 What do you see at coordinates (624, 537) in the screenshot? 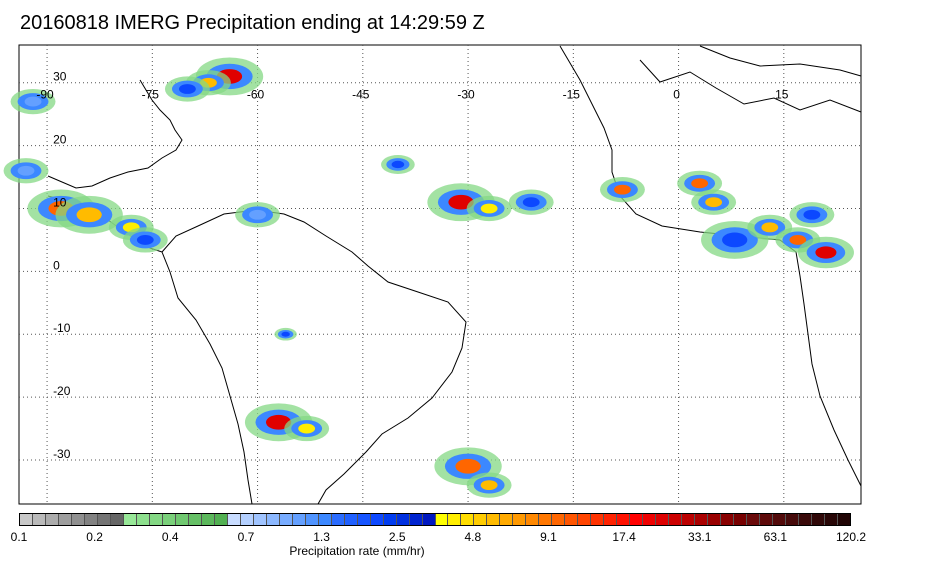
I see `colorbar-tick-label: 17.4` at bounding box center [624, 537].